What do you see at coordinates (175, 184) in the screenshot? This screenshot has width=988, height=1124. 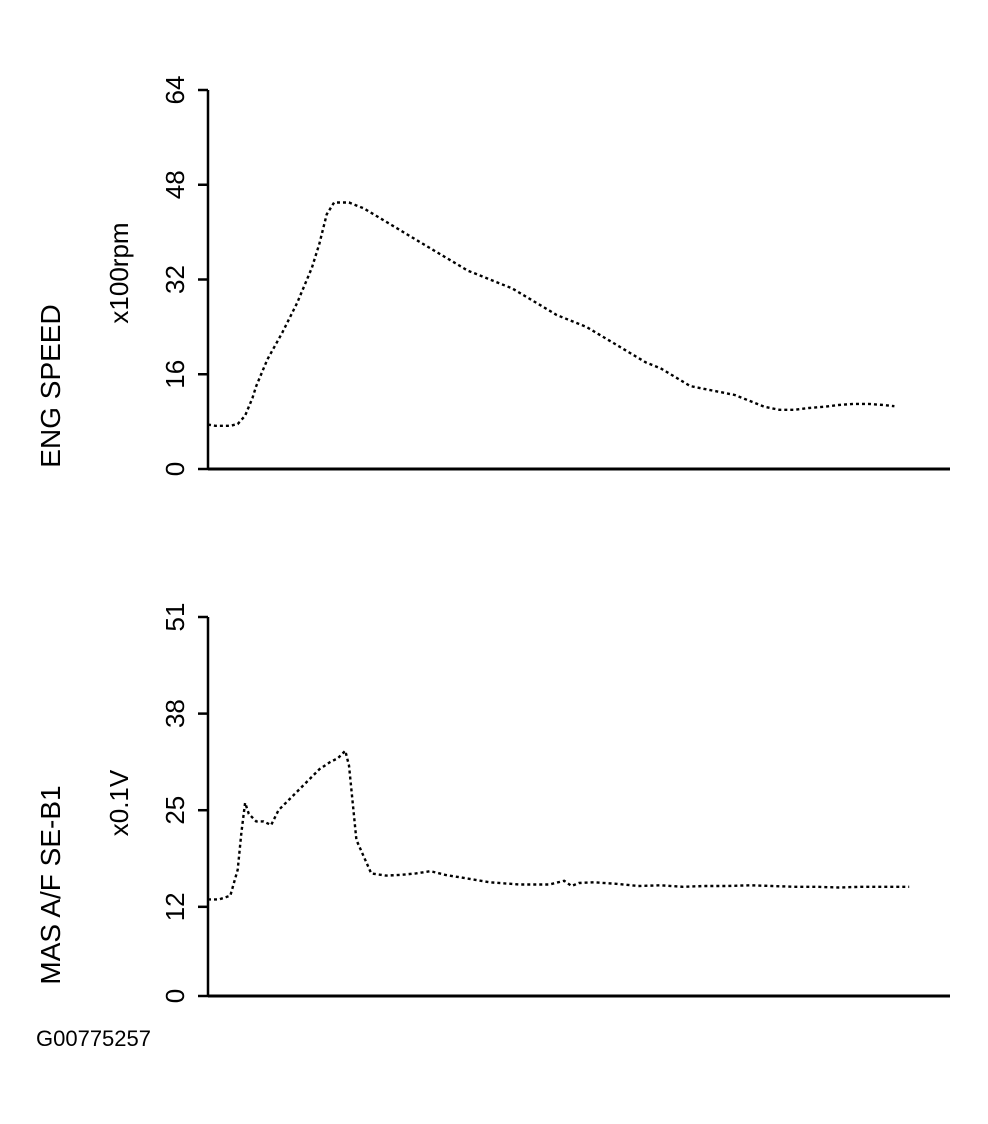 I see `eng-speed-tick-label-48: 48` at bounding box center [175, 184].